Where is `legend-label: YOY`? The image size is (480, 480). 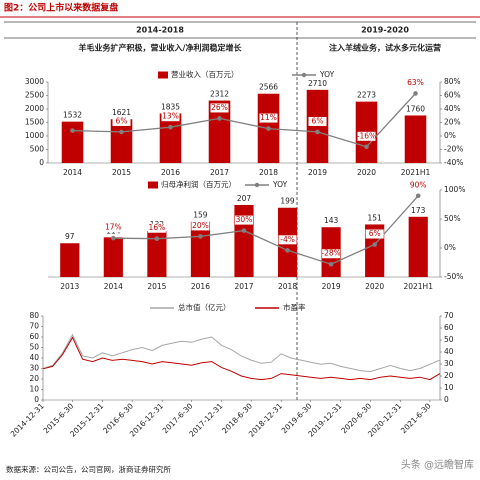 legend-label: YOY is located at coordinates (280, 184).